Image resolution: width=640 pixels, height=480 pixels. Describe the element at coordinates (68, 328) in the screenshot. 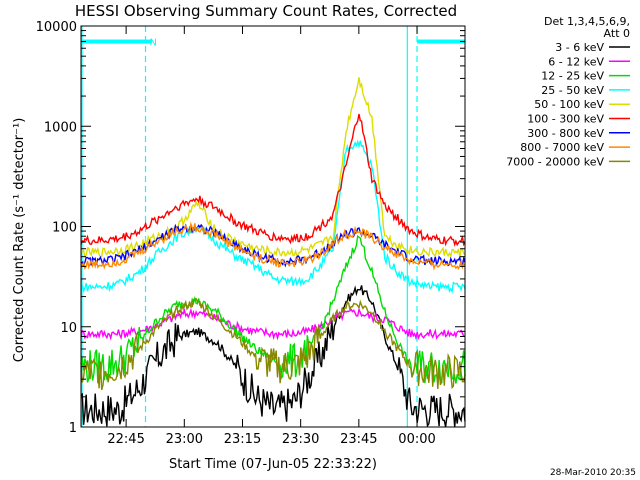

I see `y-tick-label-1: 10` at that location.